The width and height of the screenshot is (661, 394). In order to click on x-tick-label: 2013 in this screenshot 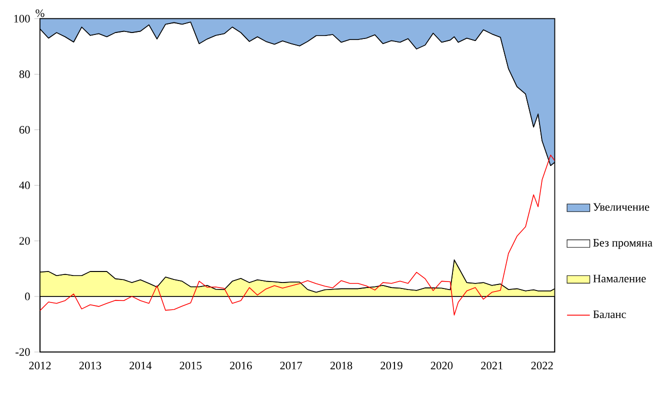, I will do `click(90, 366)`.